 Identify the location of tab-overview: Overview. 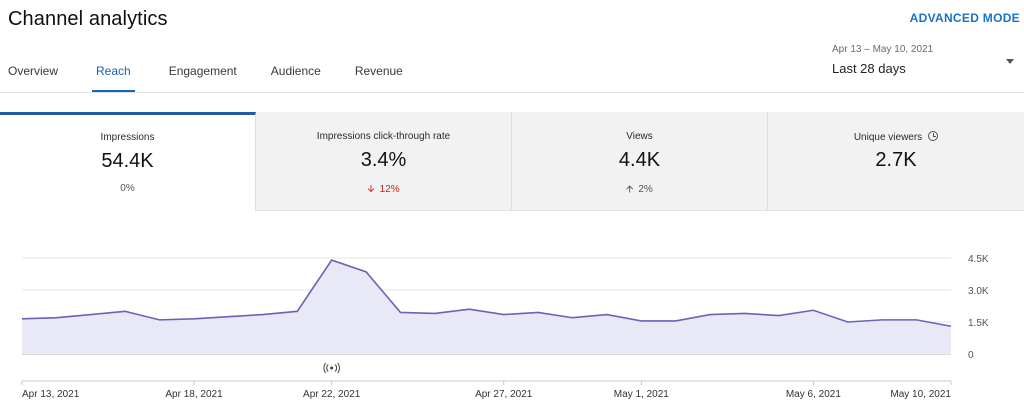
(33, 71).